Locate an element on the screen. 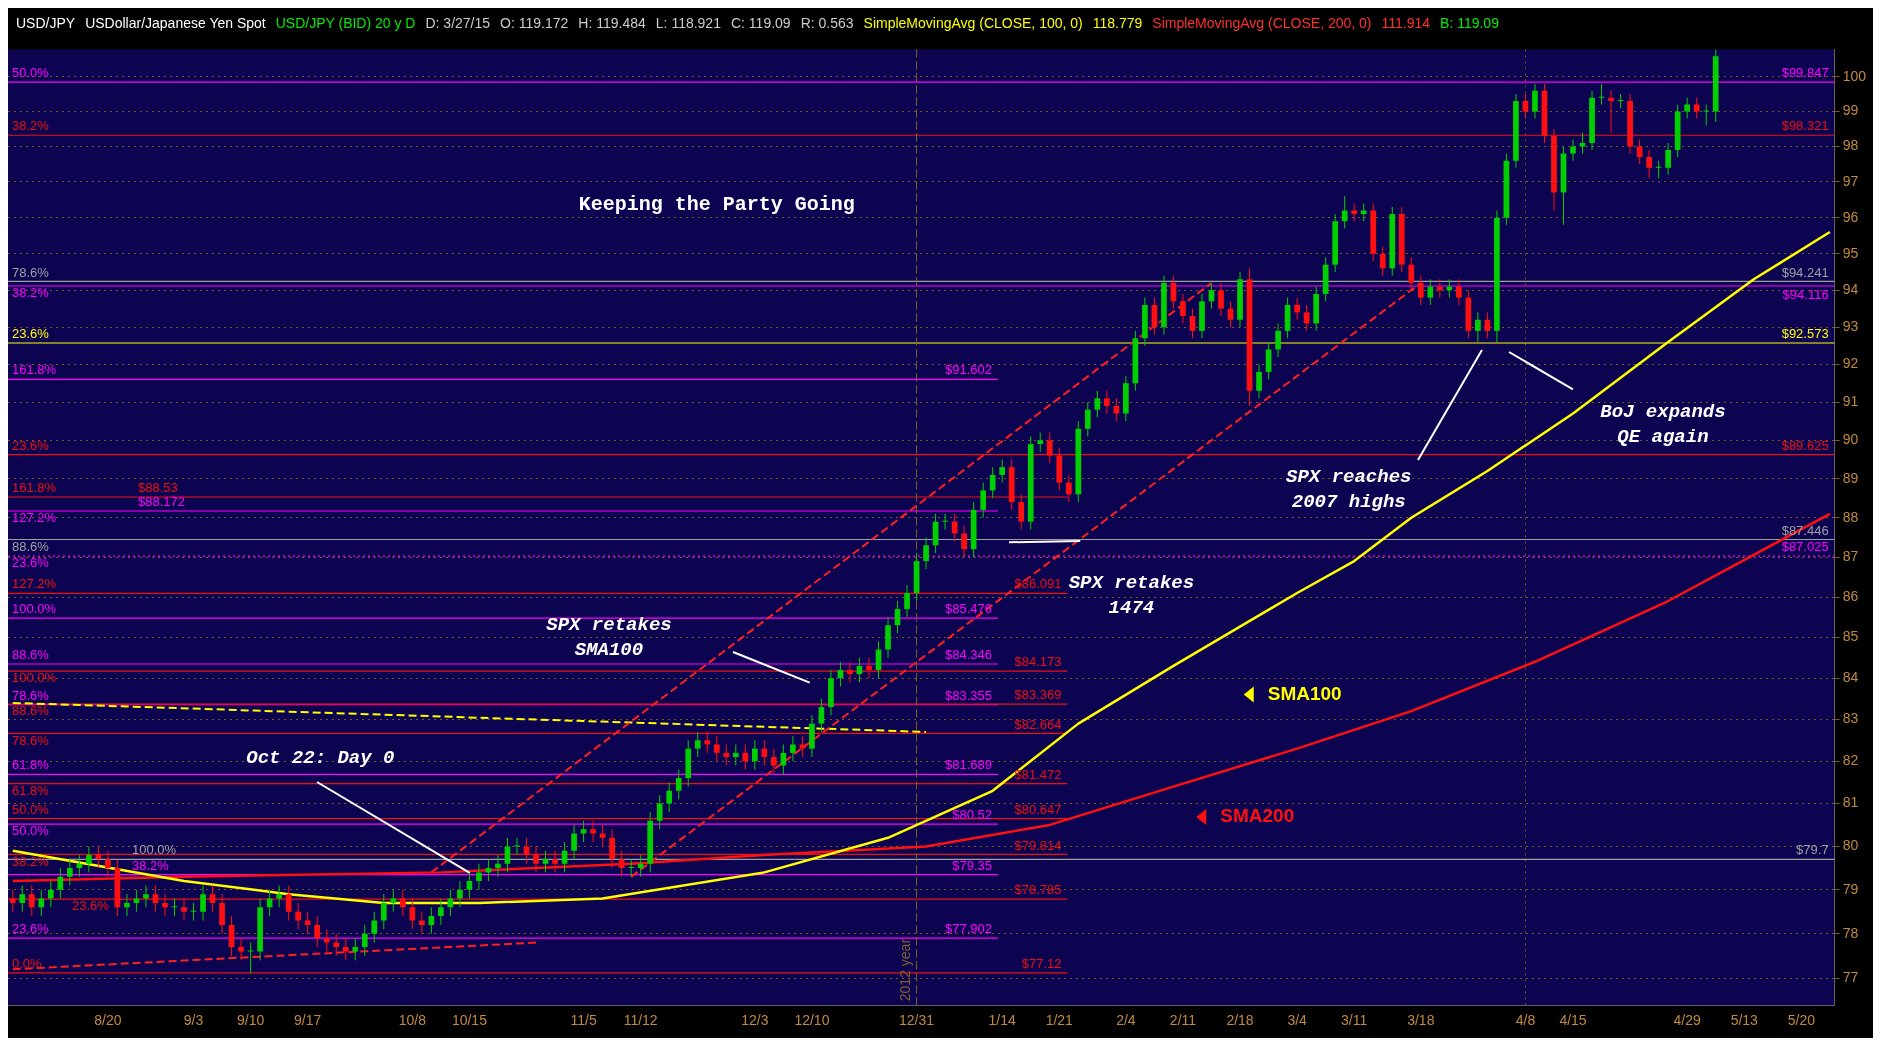 Image resolution: width=1881 pixels, height=1046 pixels. y-tick-label: 78 is located at coordinates (1850, 932).